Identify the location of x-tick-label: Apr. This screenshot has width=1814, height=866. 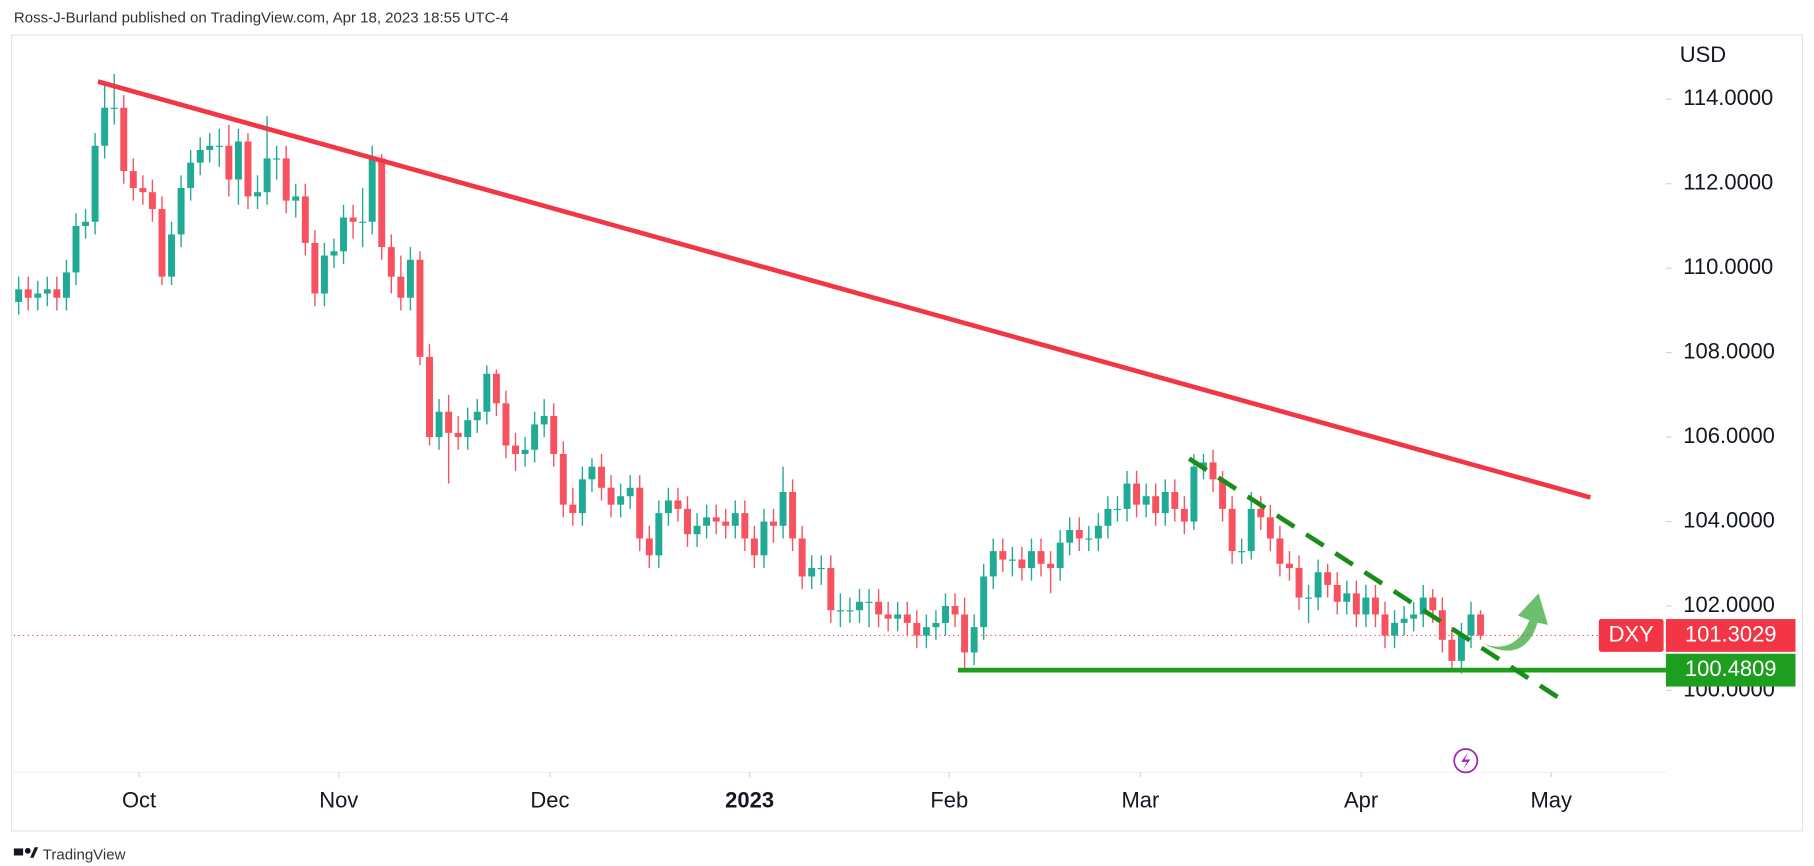
(1361, 799).